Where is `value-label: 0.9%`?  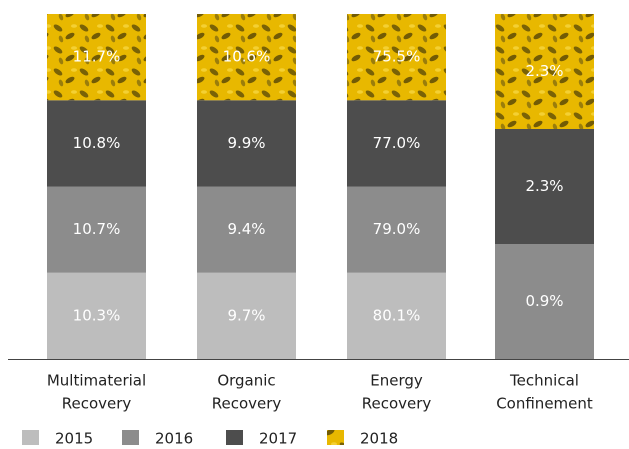 value-label: 0.9% is located at coordinates (544, 301).